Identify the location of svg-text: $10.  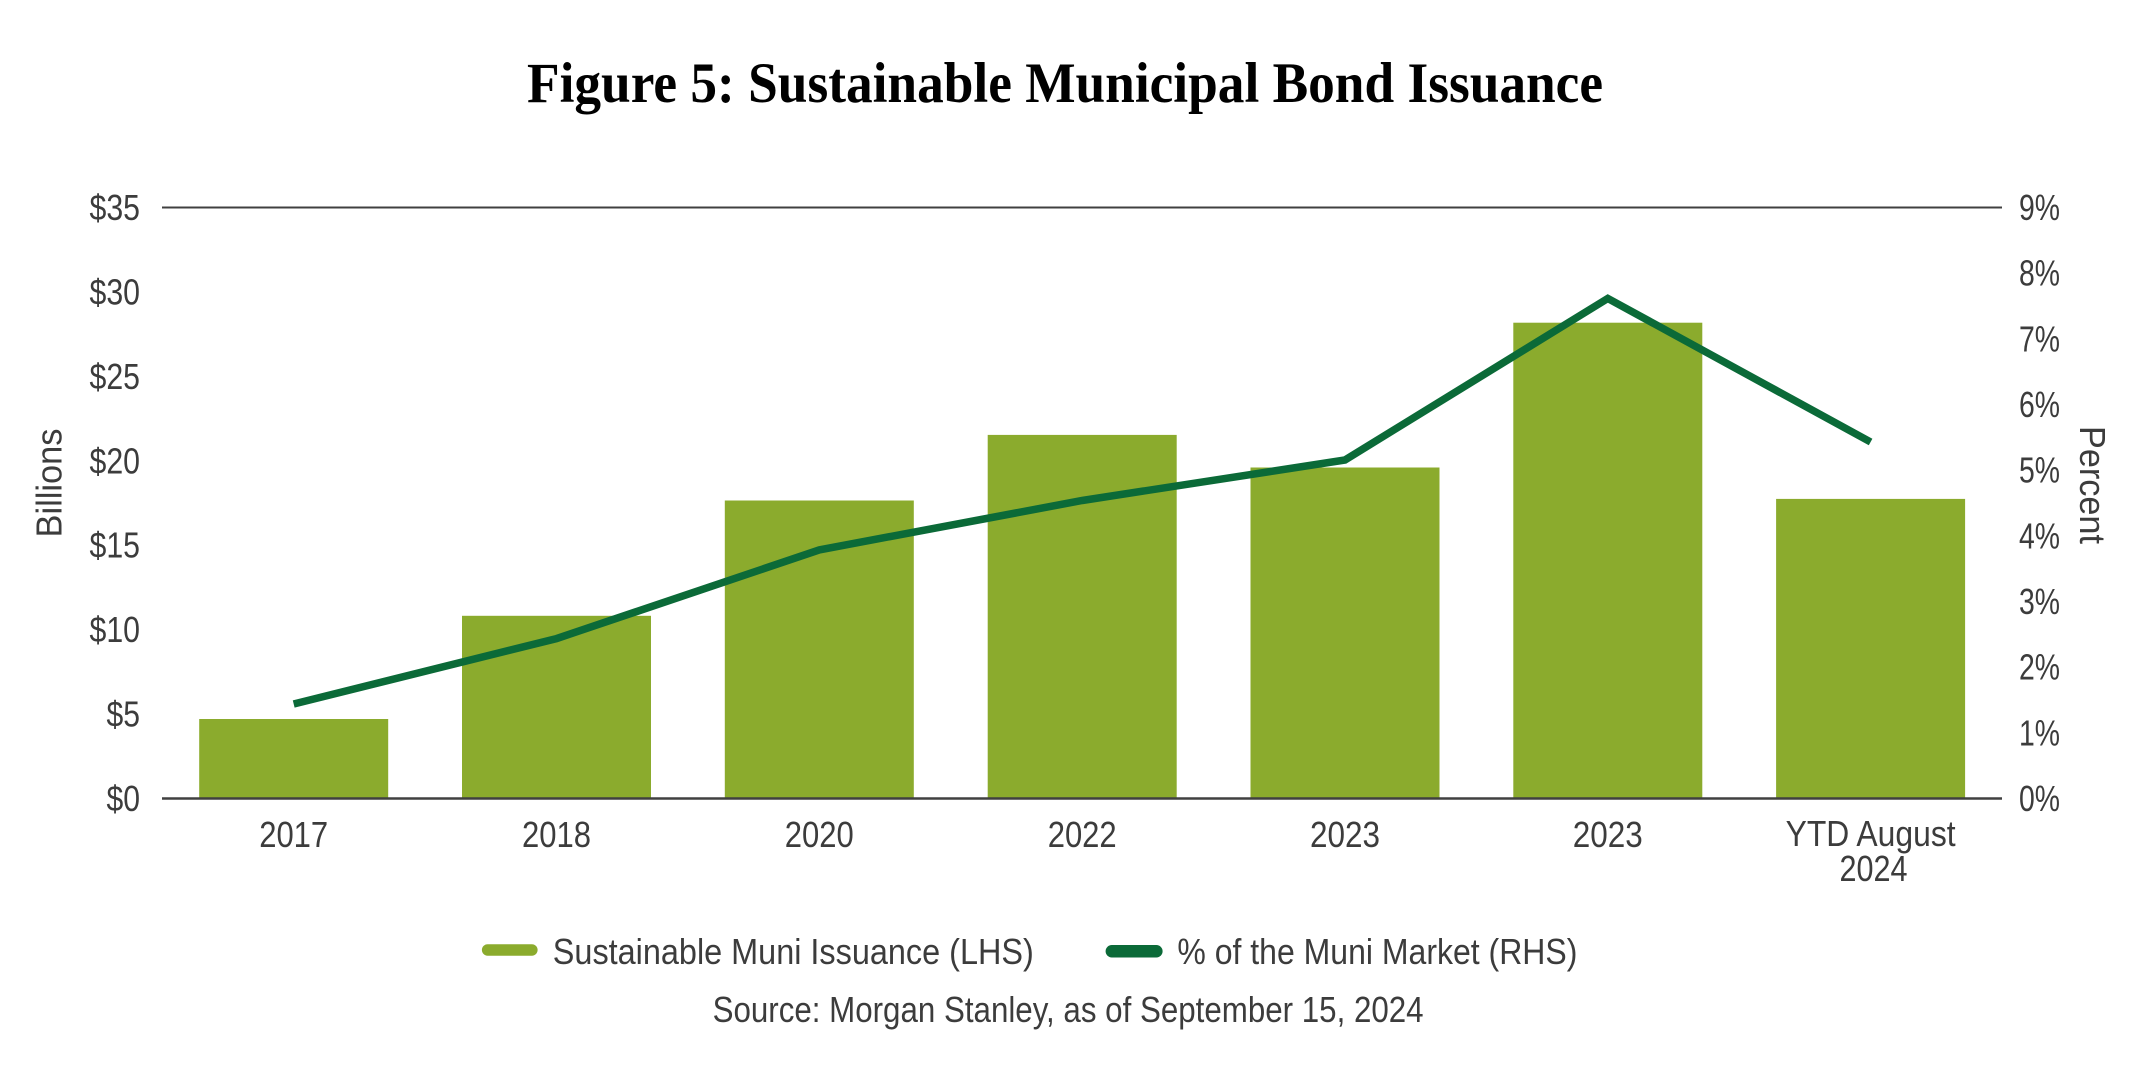
(115, 629).